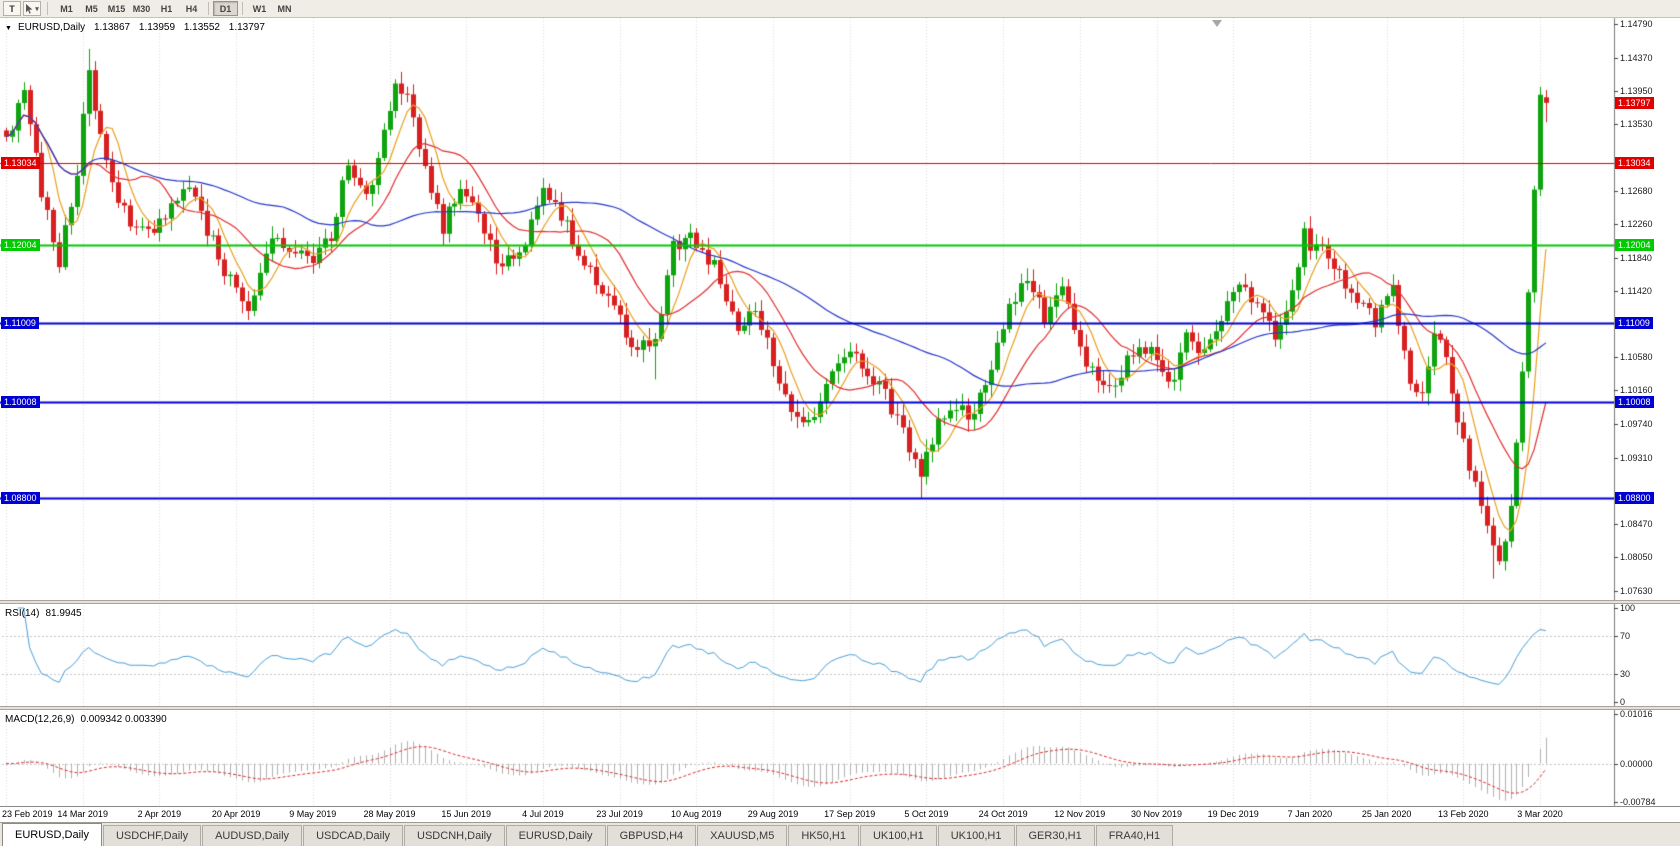  I want to click on date-label: 23 Jul 2019, so click(619, 814).